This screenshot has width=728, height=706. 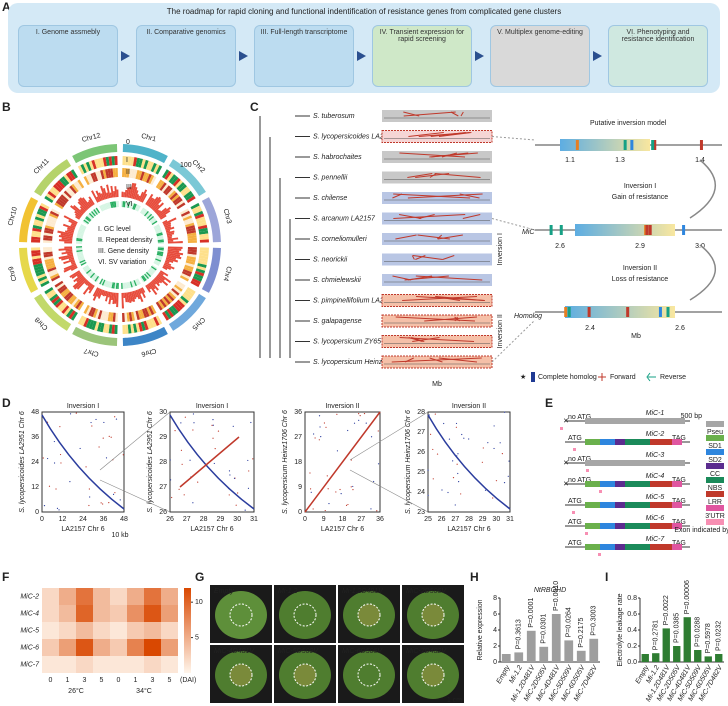 I want to click on panel-label: D, so click(x=6, y=403).